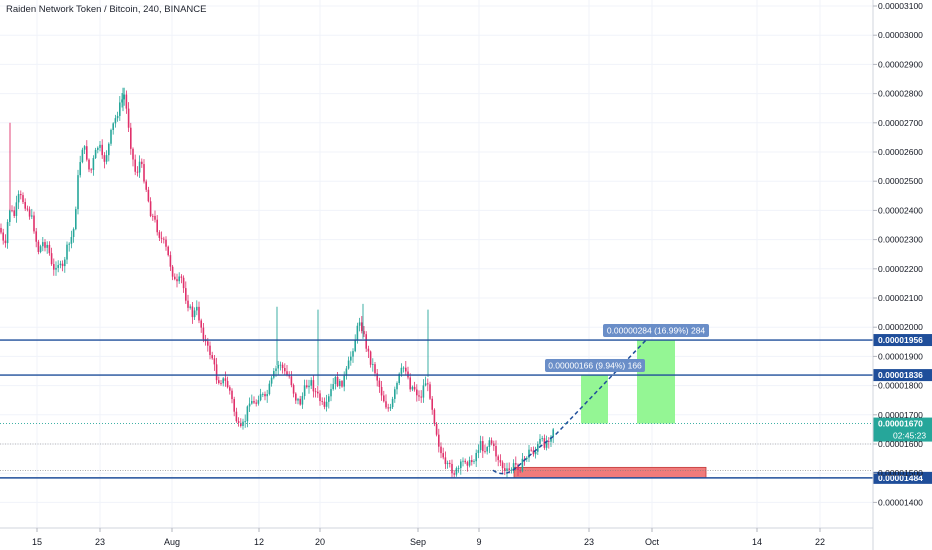 This screenshot has height=550, width=932. I want to click on stop-loss-zone, so click(610, 472).